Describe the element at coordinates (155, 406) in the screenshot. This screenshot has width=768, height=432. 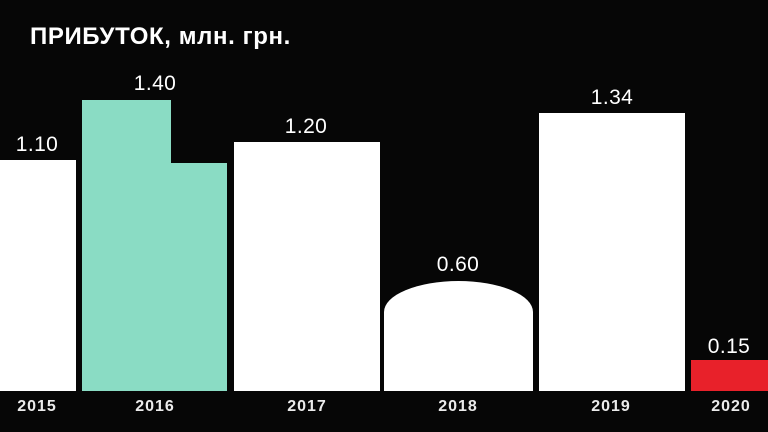
I see `axis-label-2016: 2016` at that location.